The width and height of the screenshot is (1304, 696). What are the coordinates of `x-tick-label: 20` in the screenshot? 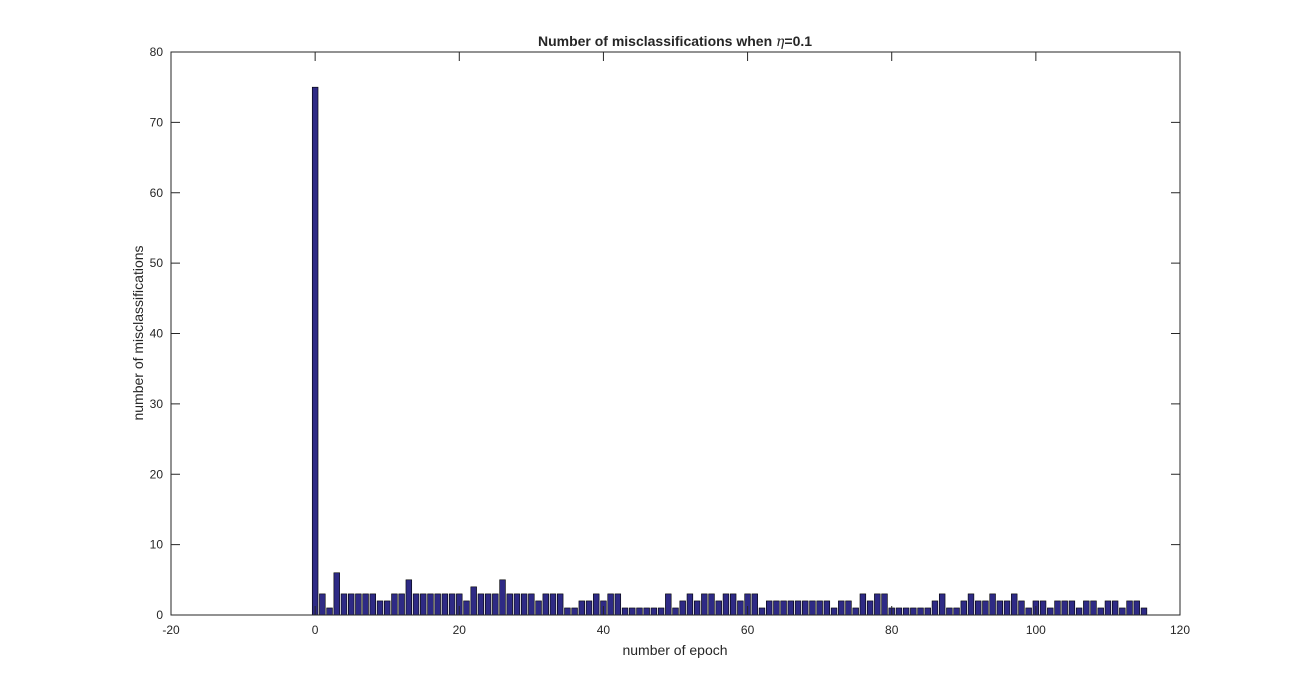 It's located at (460, 630).